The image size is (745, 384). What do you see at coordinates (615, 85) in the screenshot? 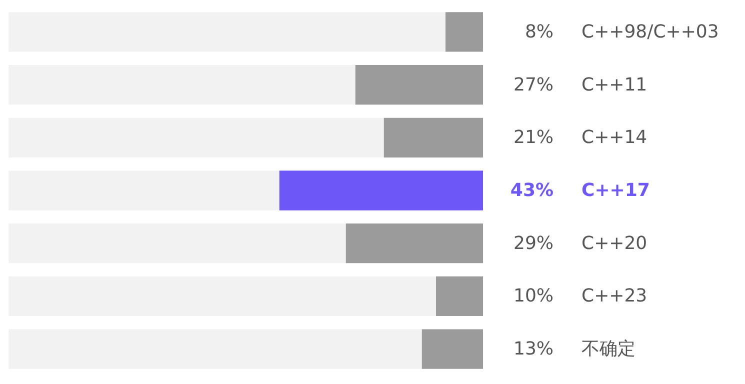
I see `y-tick-label: C++11` at bounding box center [615, 85].